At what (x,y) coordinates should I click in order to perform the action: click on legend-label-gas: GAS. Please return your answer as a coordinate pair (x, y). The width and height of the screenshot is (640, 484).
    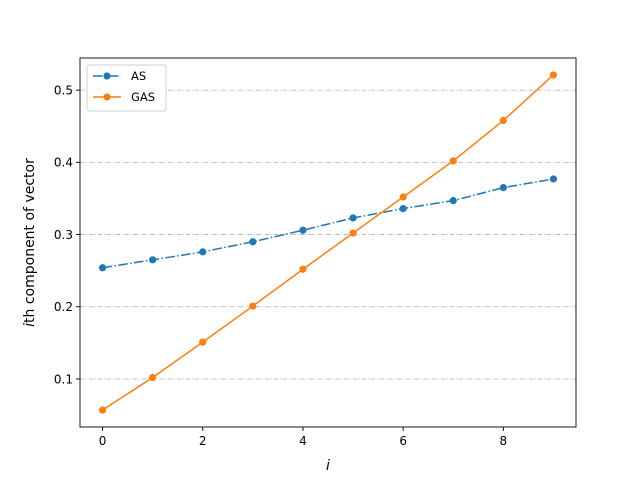
    Looking at the image, I should click on (143, 97).